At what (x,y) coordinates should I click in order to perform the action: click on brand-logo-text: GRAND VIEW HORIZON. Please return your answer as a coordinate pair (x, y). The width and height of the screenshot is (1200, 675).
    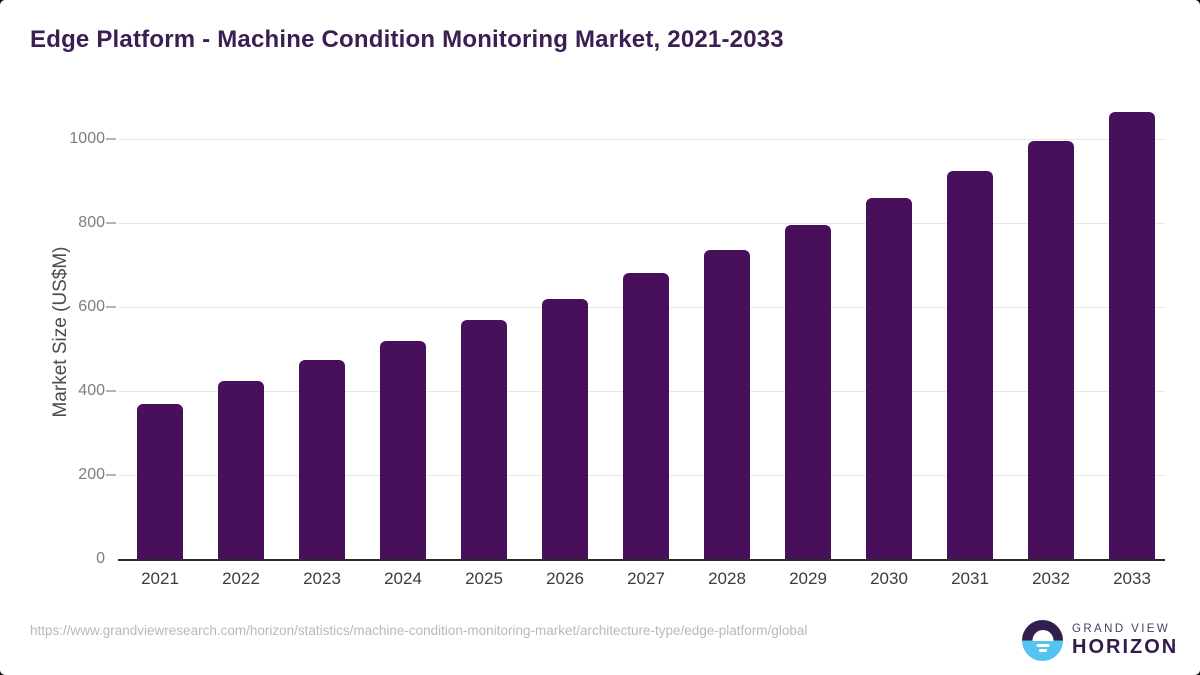
    Looking at the image, I should click on (1125, 641).